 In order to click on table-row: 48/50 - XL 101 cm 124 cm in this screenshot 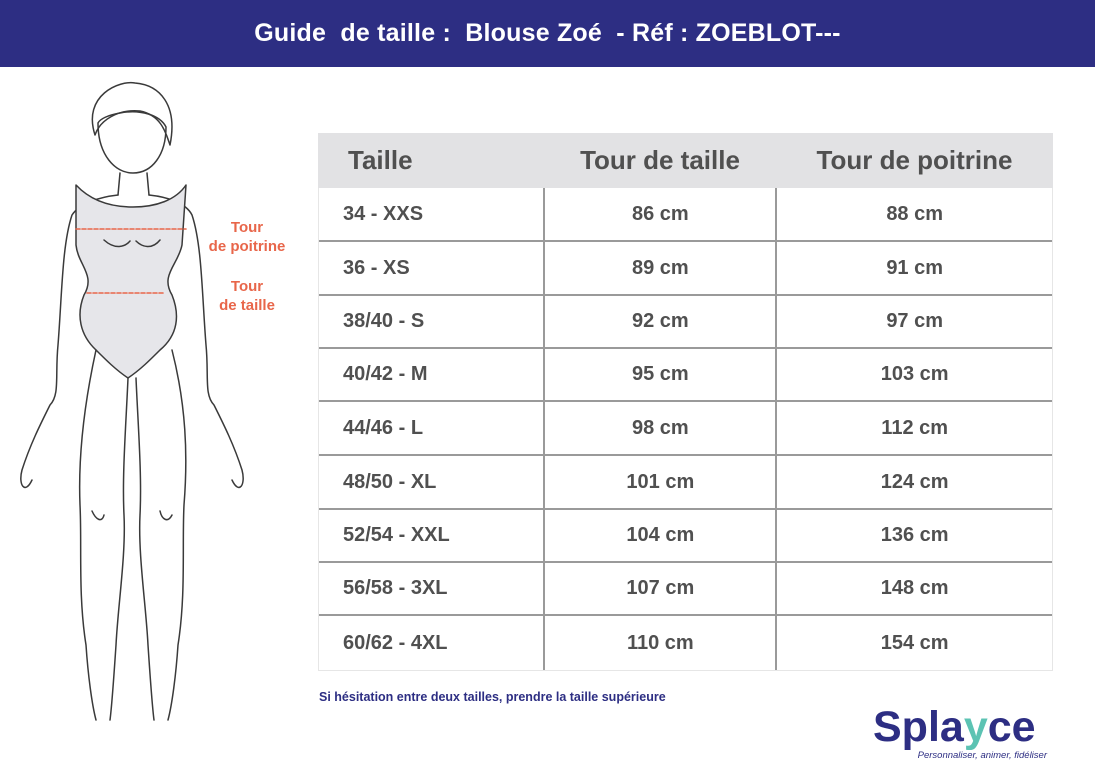, I will do `click(685, 483)`.